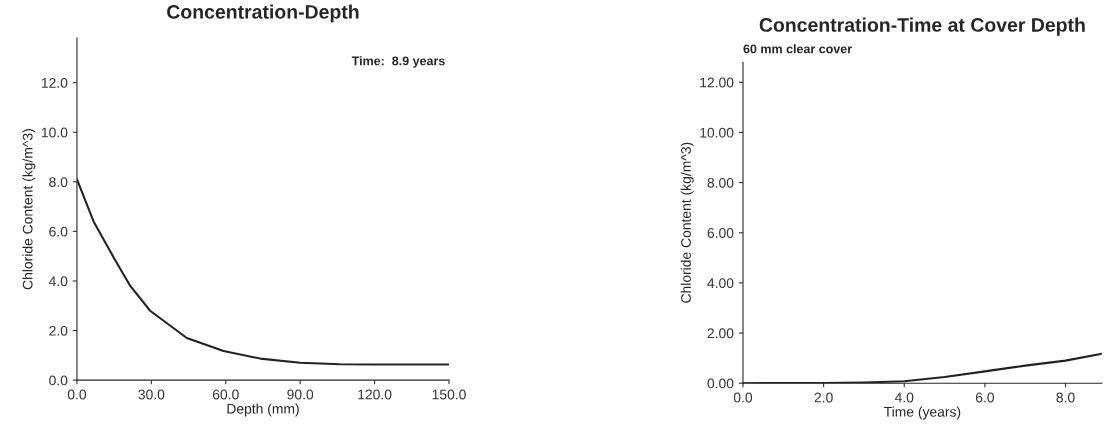  Describe the element at coordinates (823, 397) in the screenshot. I see `x-tick-label: 2.0` at that location.